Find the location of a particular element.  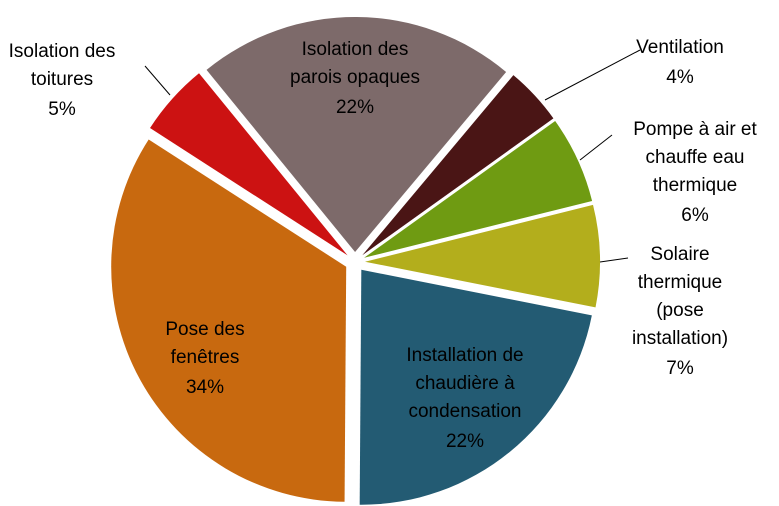

slice-label: Isolation des parois opaques is located at coordinates (355, 63).